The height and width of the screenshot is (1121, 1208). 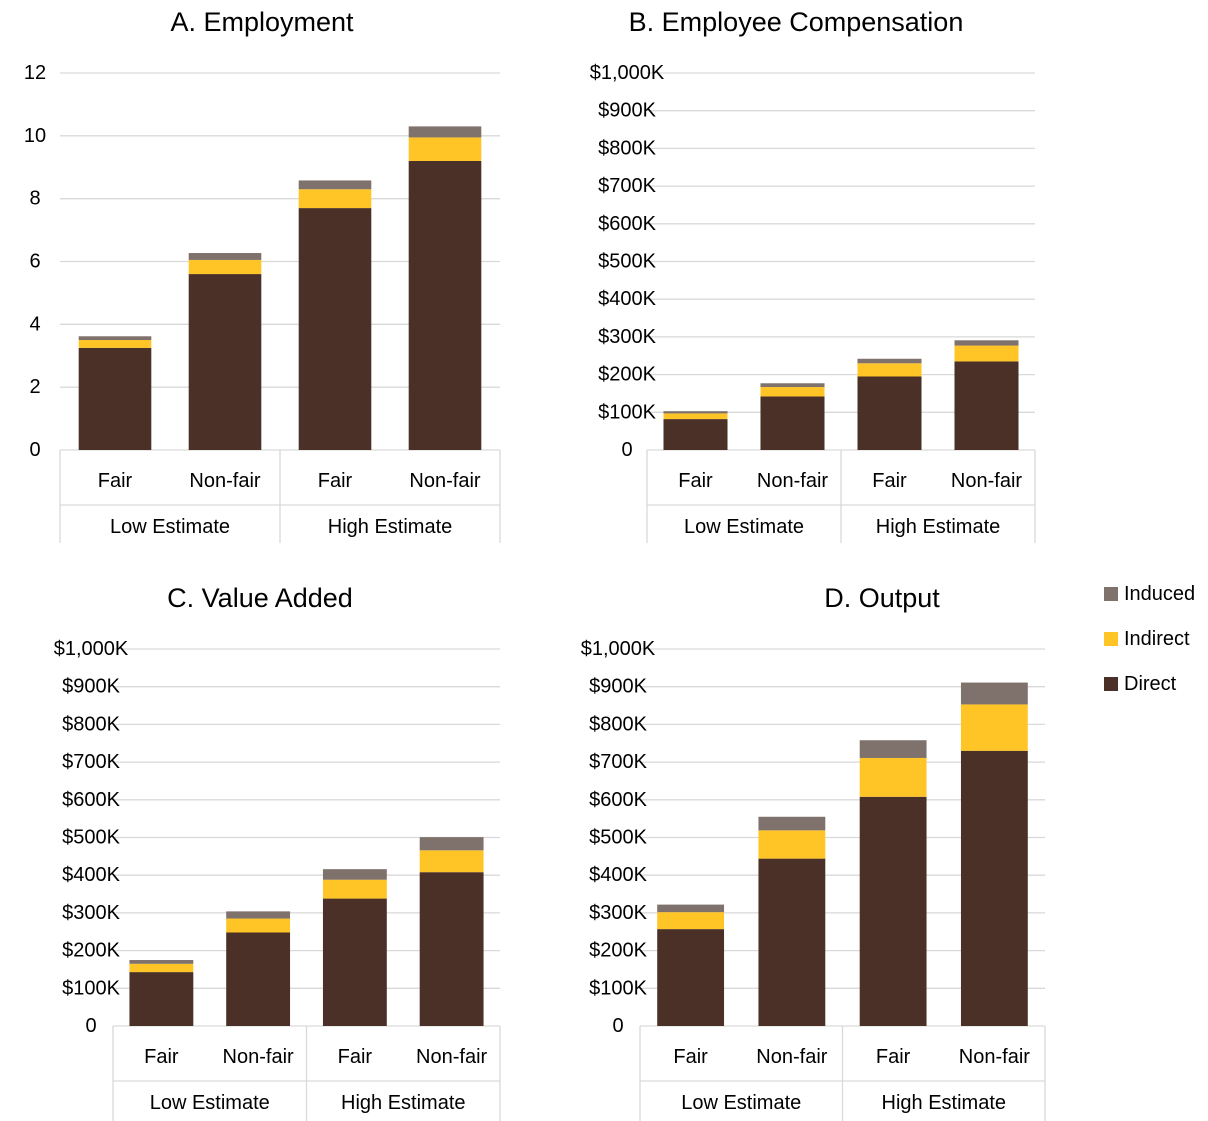 I want to click on y-tick-label: 12, so click(x=35, y=73).